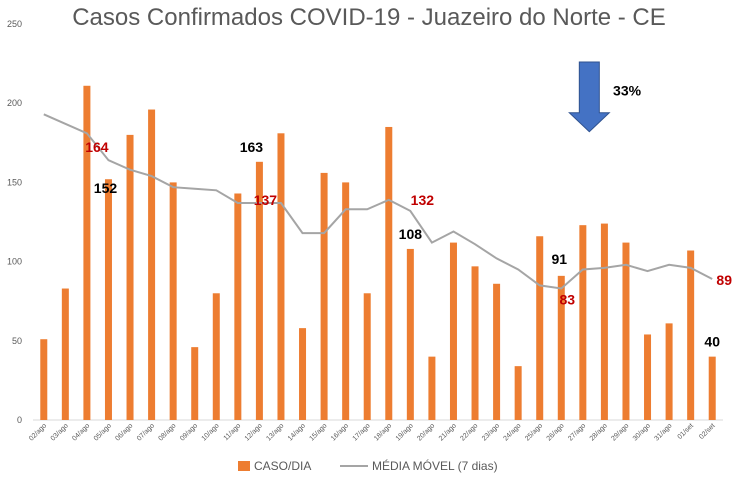 Image resolution: width=738 pixels, height=480 pixels. I want to click on x-tick-label: 24/ago, so click(512, 432).